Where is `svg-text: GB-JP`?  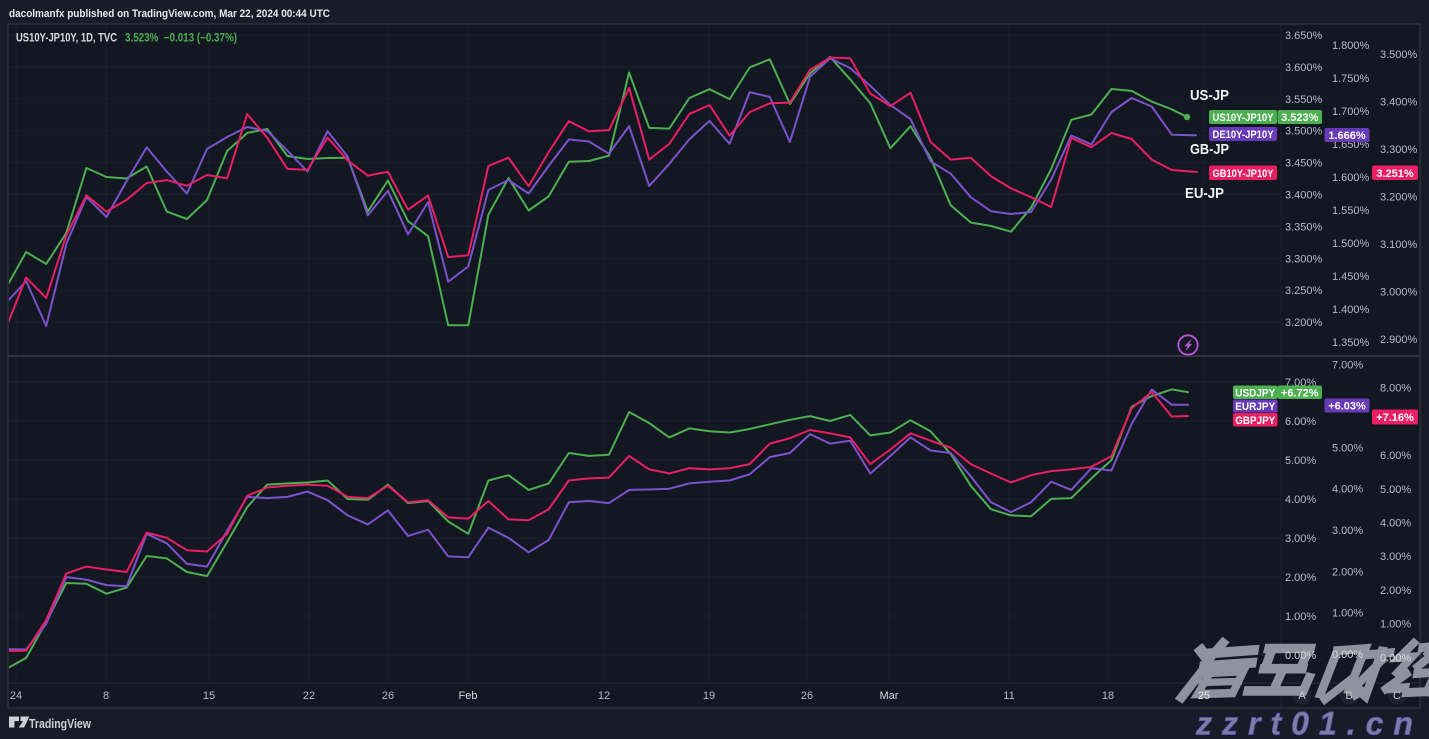
svg-text: GB-JP is located at coordinates (1209, 149).